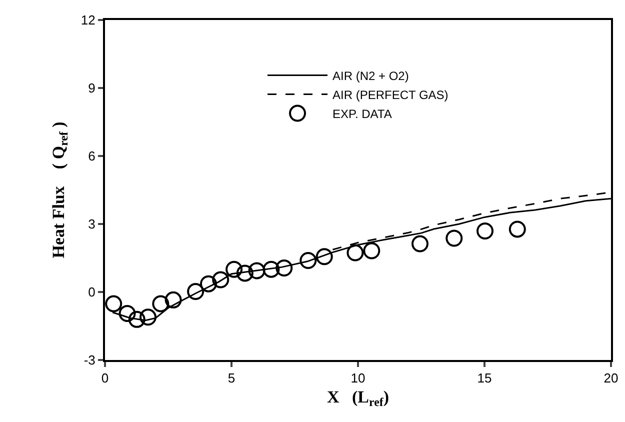 The width and height of the screenshot is (625, 422). I want to click on y-tick-label: -3, so click(90, 360).